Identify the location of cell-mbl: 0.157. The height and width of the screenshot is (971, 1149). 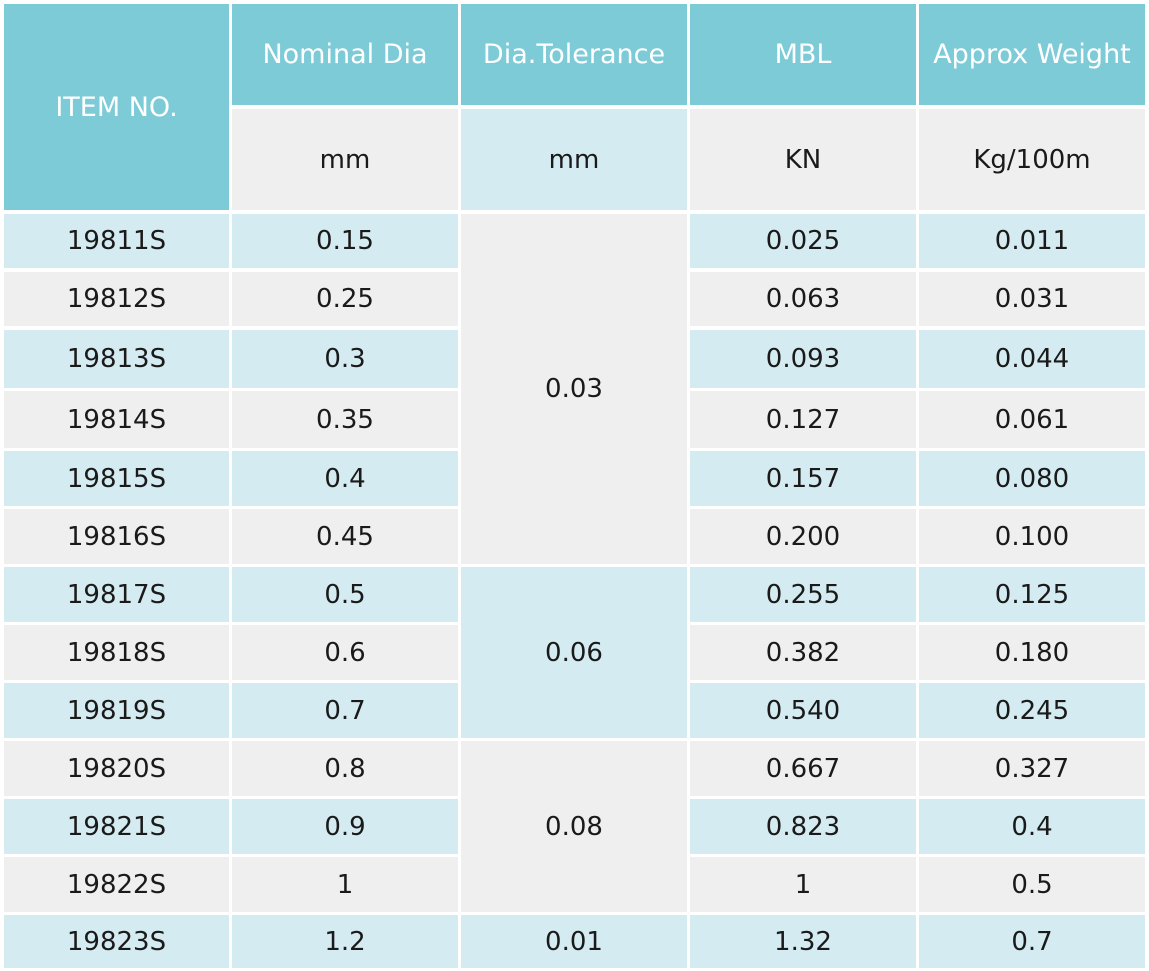
(803, 478).